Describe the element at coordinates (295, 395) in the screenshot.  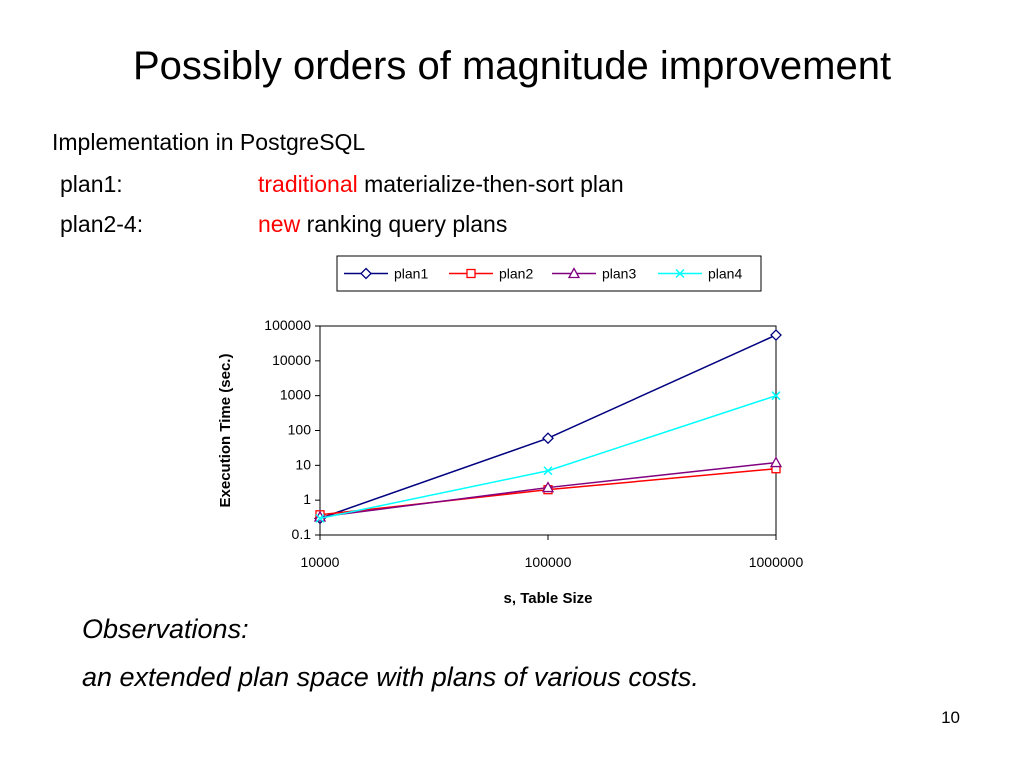
I see `y-tick-label: 1000` at that location.